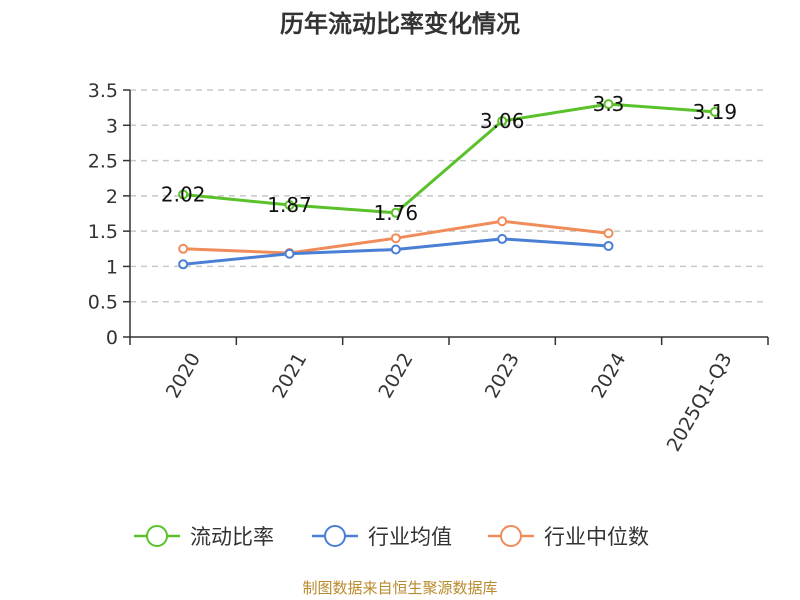 The width and height of the screenshot is (800, 600). What do you see at coordinates (608, 375) in the screenshot?
I see `x-tick-label: 2024` at bounding box center [608, 375].